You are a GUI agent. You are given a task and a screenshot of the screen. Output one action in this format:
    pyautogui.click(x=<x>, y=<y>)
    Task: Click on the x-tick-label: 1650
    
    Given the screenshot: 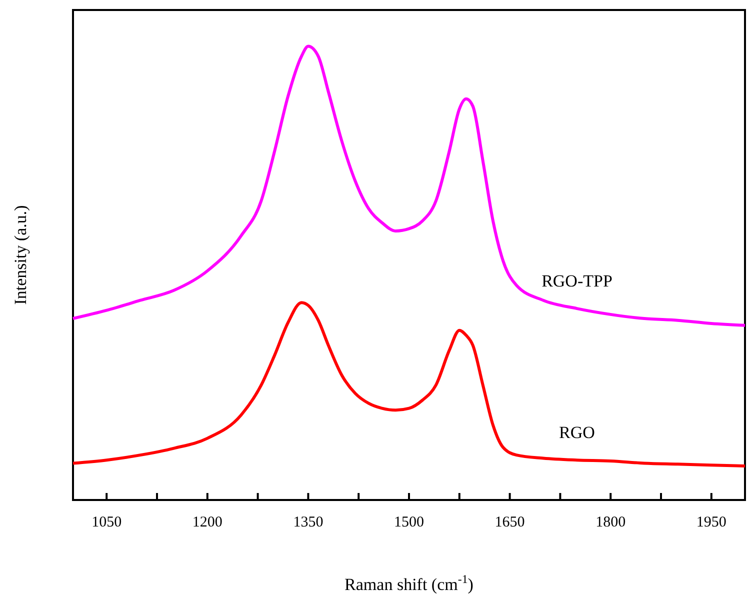 What is the action you would take?
    pyautogui.click(x=509, y=522)
    